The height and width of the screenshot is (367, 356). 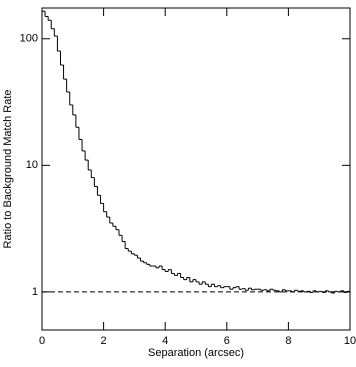 What do you see at coordinates (227, 341) in the screenshot?
I see `x-tick-label: 6` at bounding box center [227, 341].